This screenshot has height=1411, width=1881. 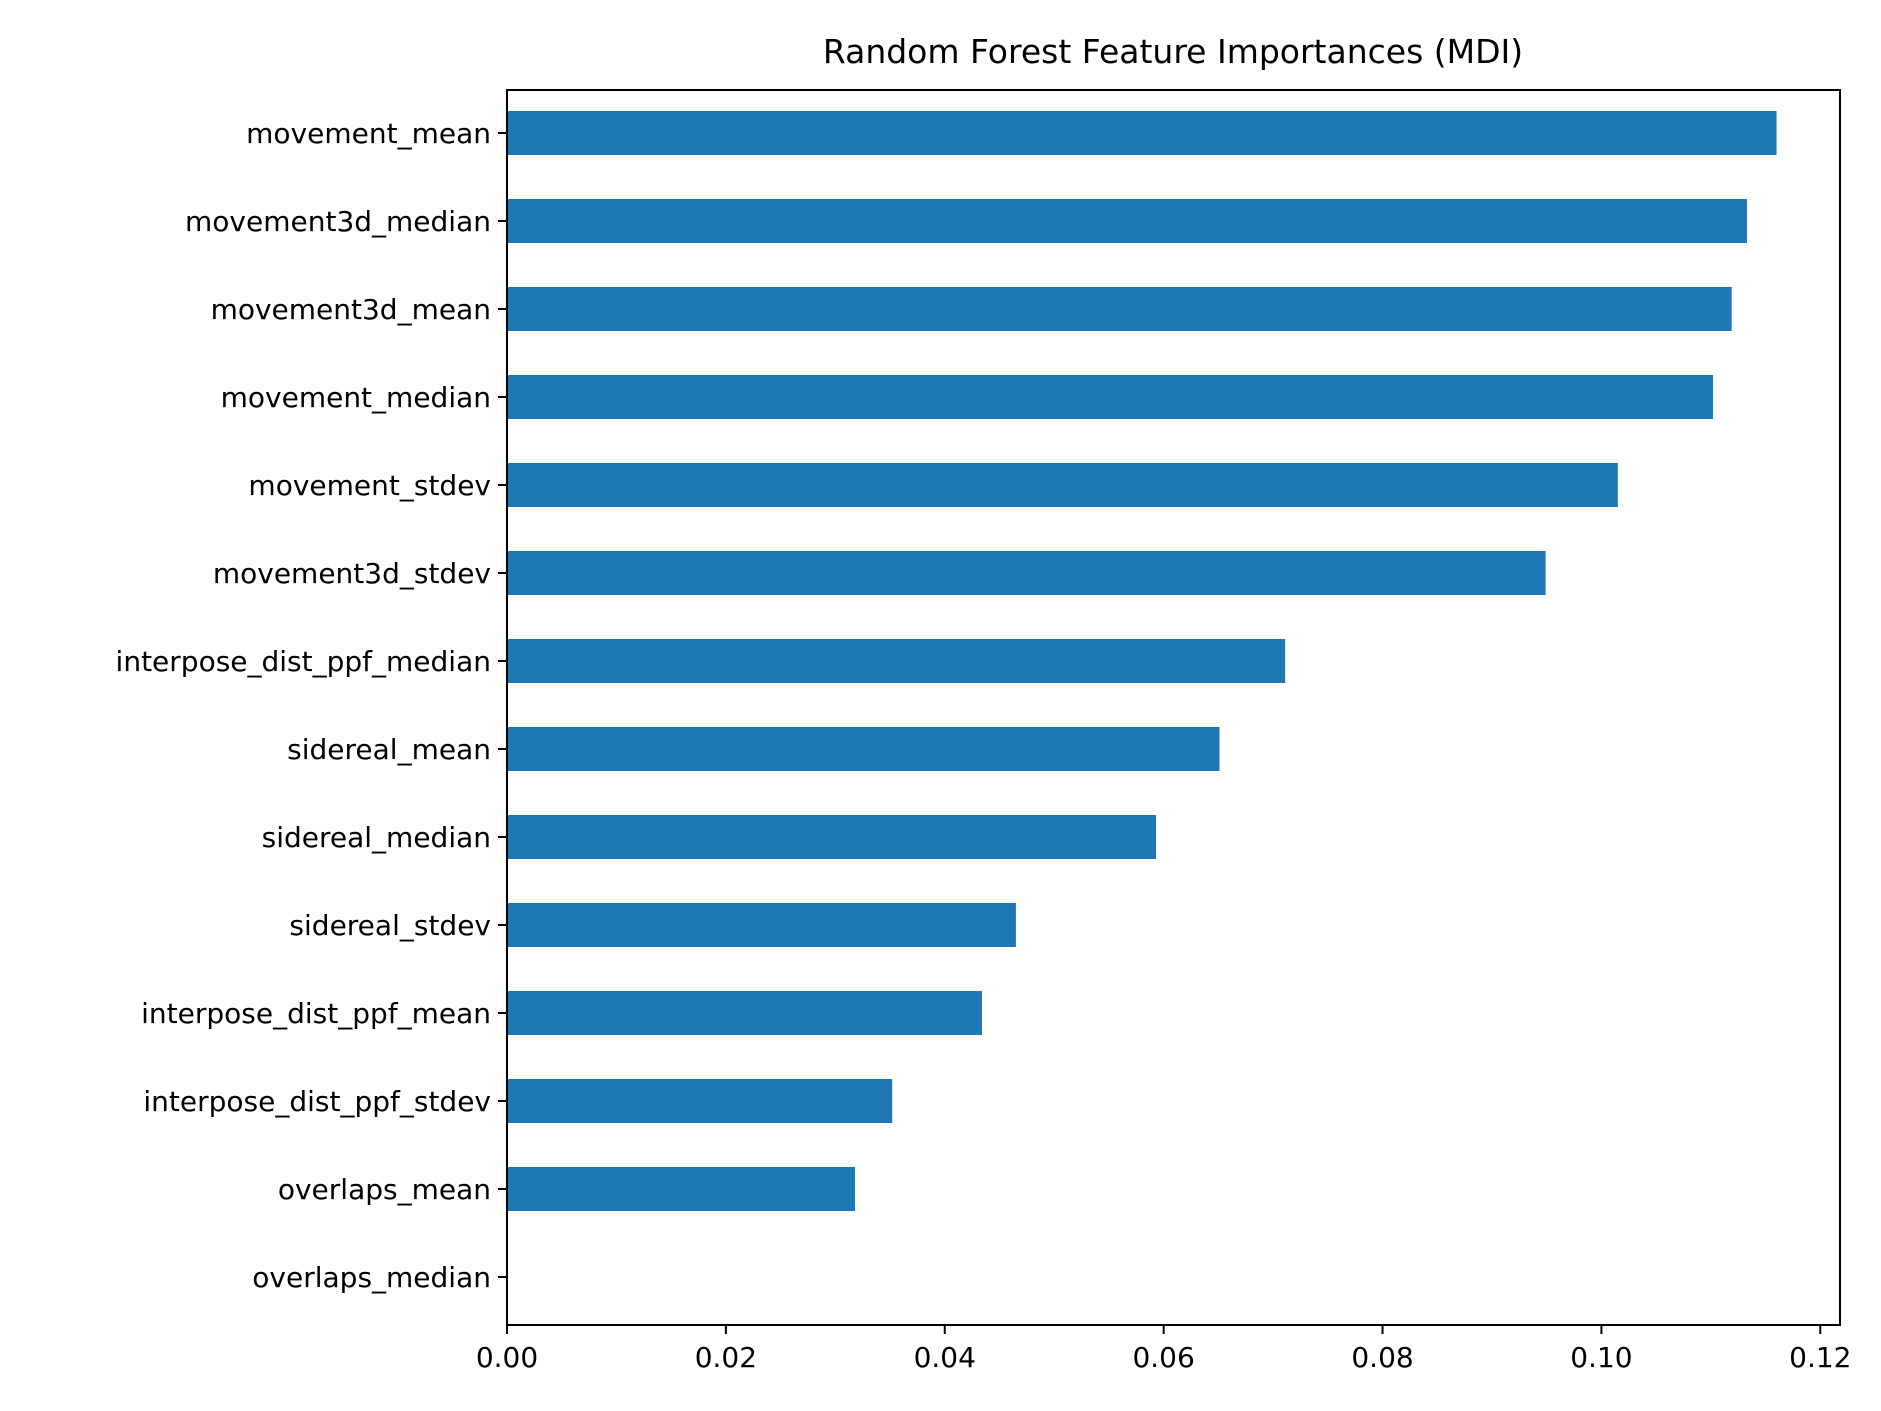 What do you see at coordinates (371, 1277) in the screenshot?
I see `y-tick-label: overlaps_median` at bounding box center [371, 1277].